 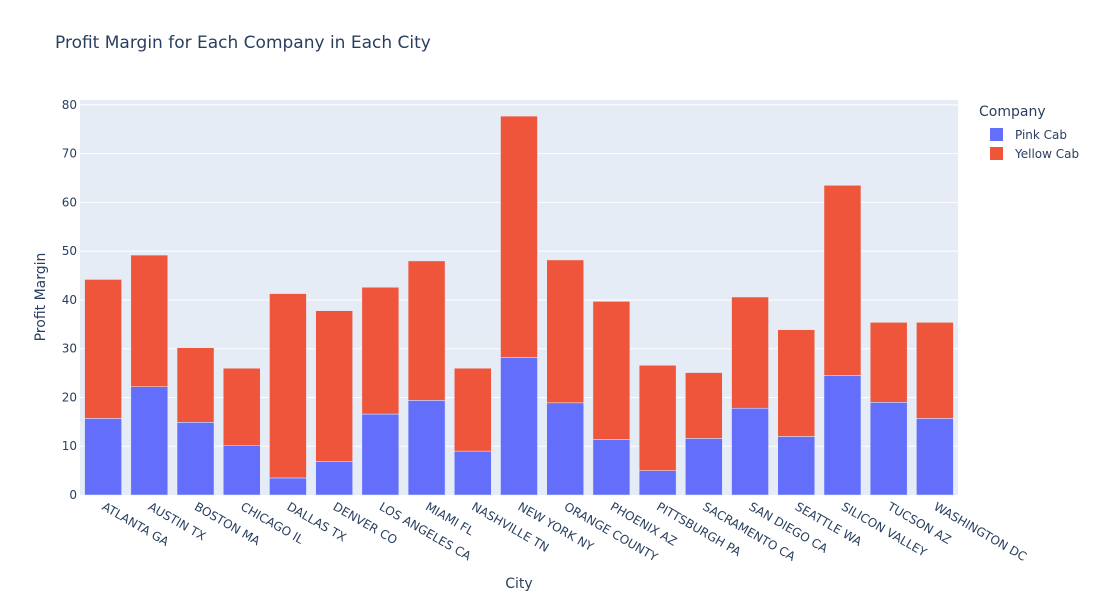 What do you see at coordinates (69, 202) in the screenshot?
I see `y-tick-label: 60` at bounding box center [69, 202].